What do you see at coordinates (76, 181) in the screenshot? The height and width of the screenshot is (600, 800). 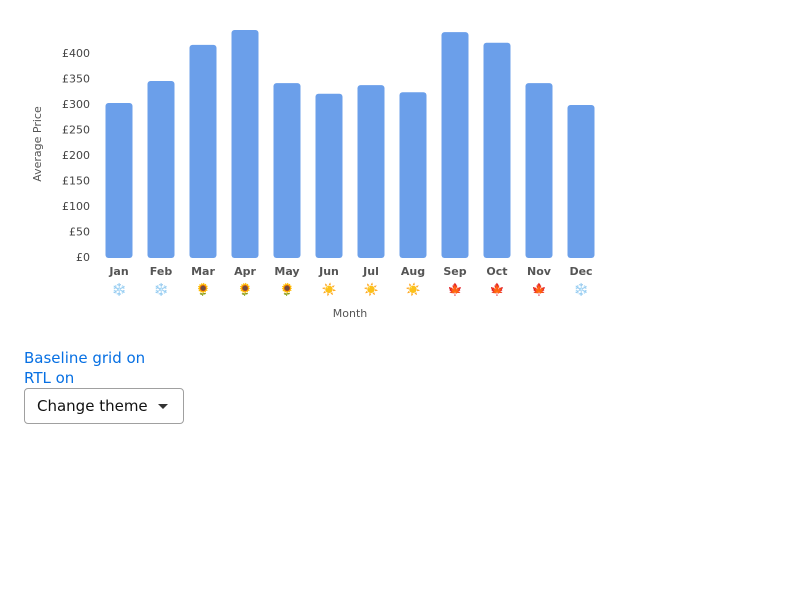 I see `y-tick-label: £150` at bounding box center [76, 181].